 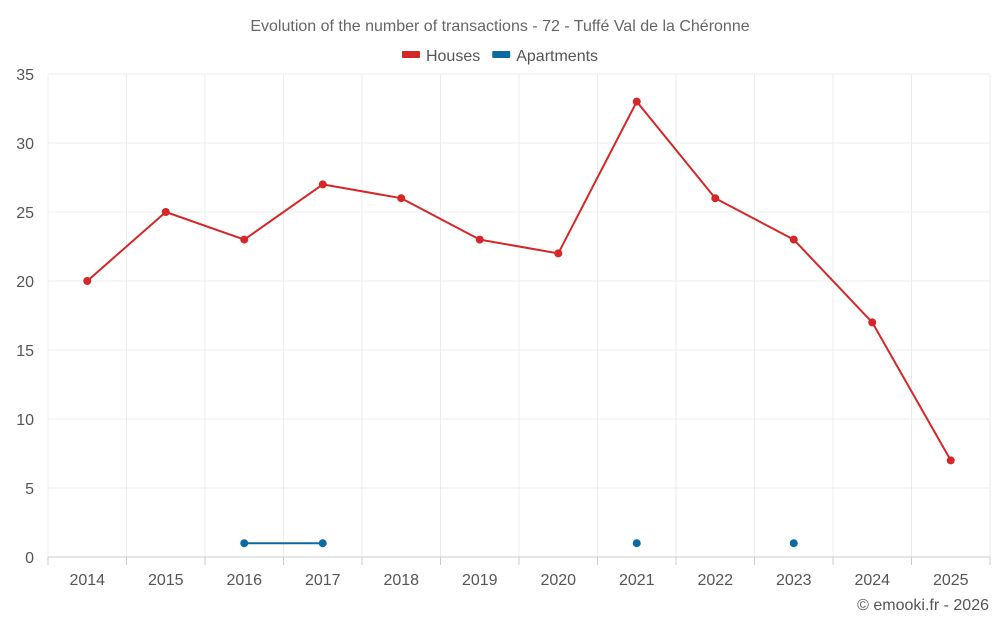 I want to click on y-tick-label: 35, so click(x=25, y=75).